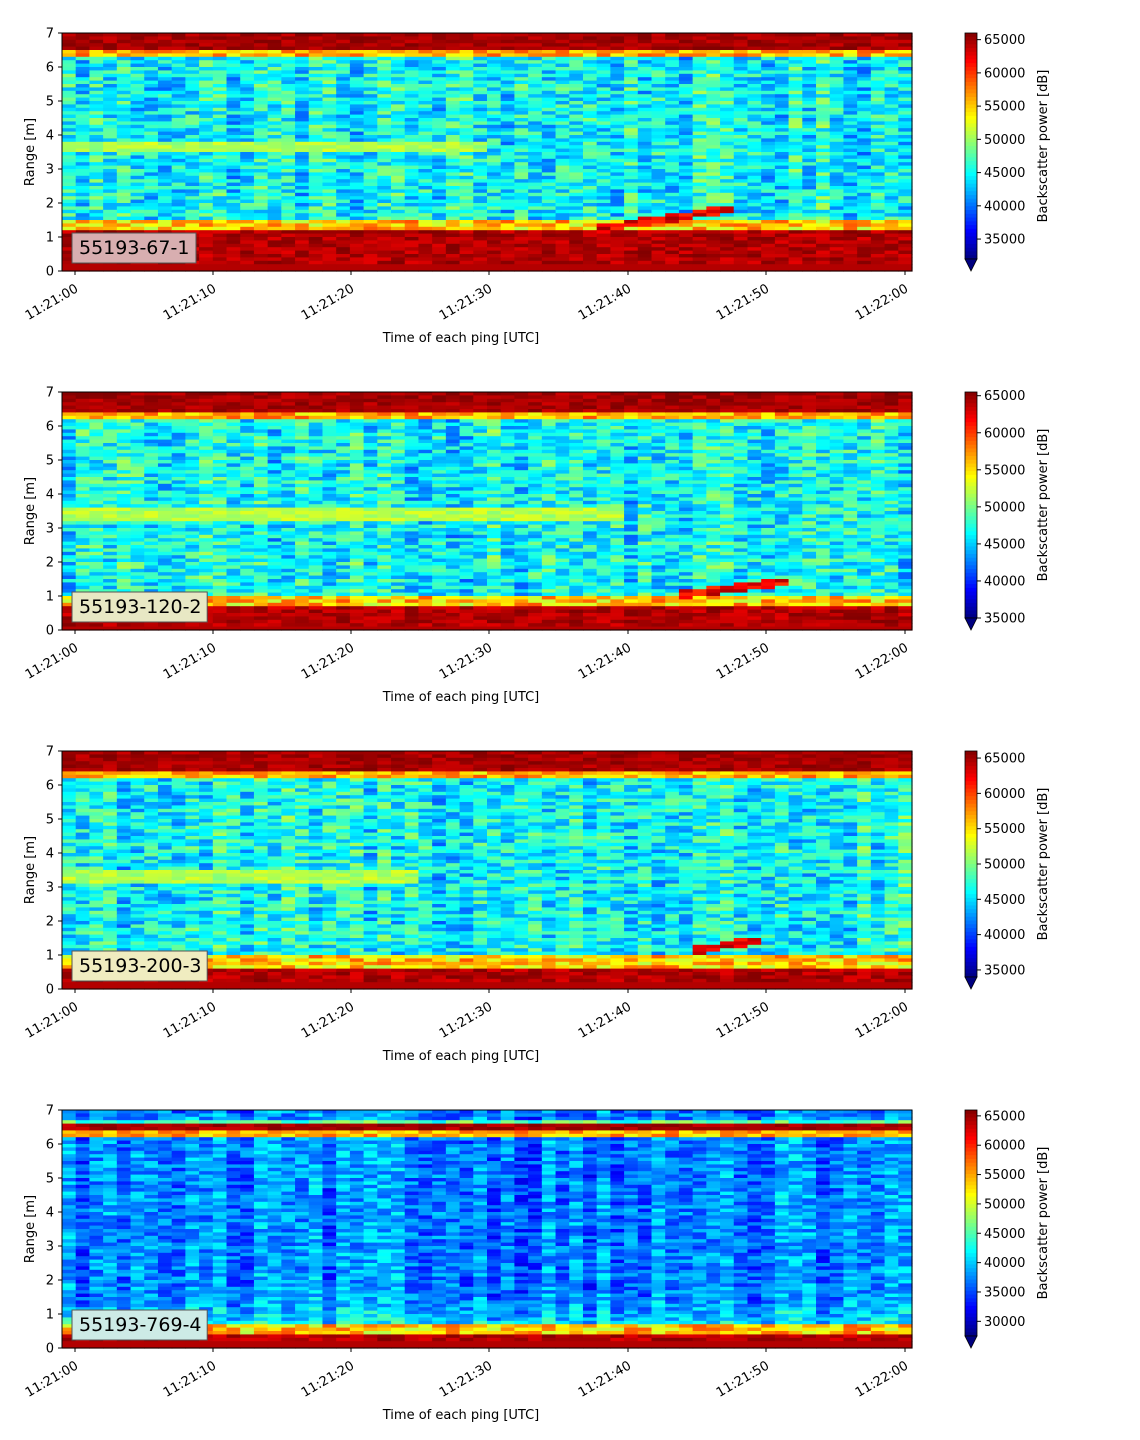  I want to click on panel-label-text: 55193-67-1, so click(134, 248).